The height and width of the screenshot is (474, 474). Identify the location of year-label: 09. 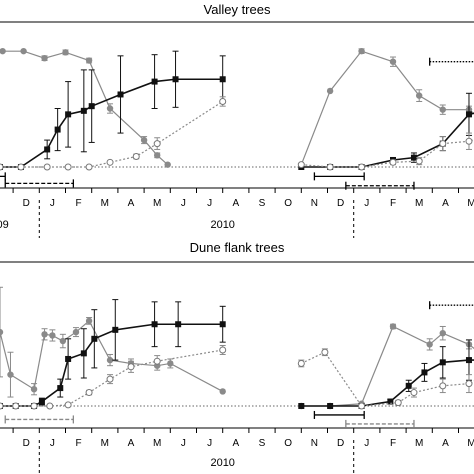
(4, 225).